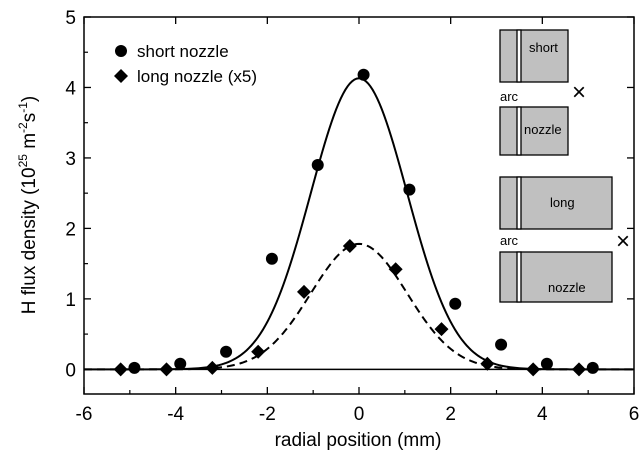  Describe the element at coordinates (359, 414) in the screenshot. I see `x-tick-label: 0` at that location.